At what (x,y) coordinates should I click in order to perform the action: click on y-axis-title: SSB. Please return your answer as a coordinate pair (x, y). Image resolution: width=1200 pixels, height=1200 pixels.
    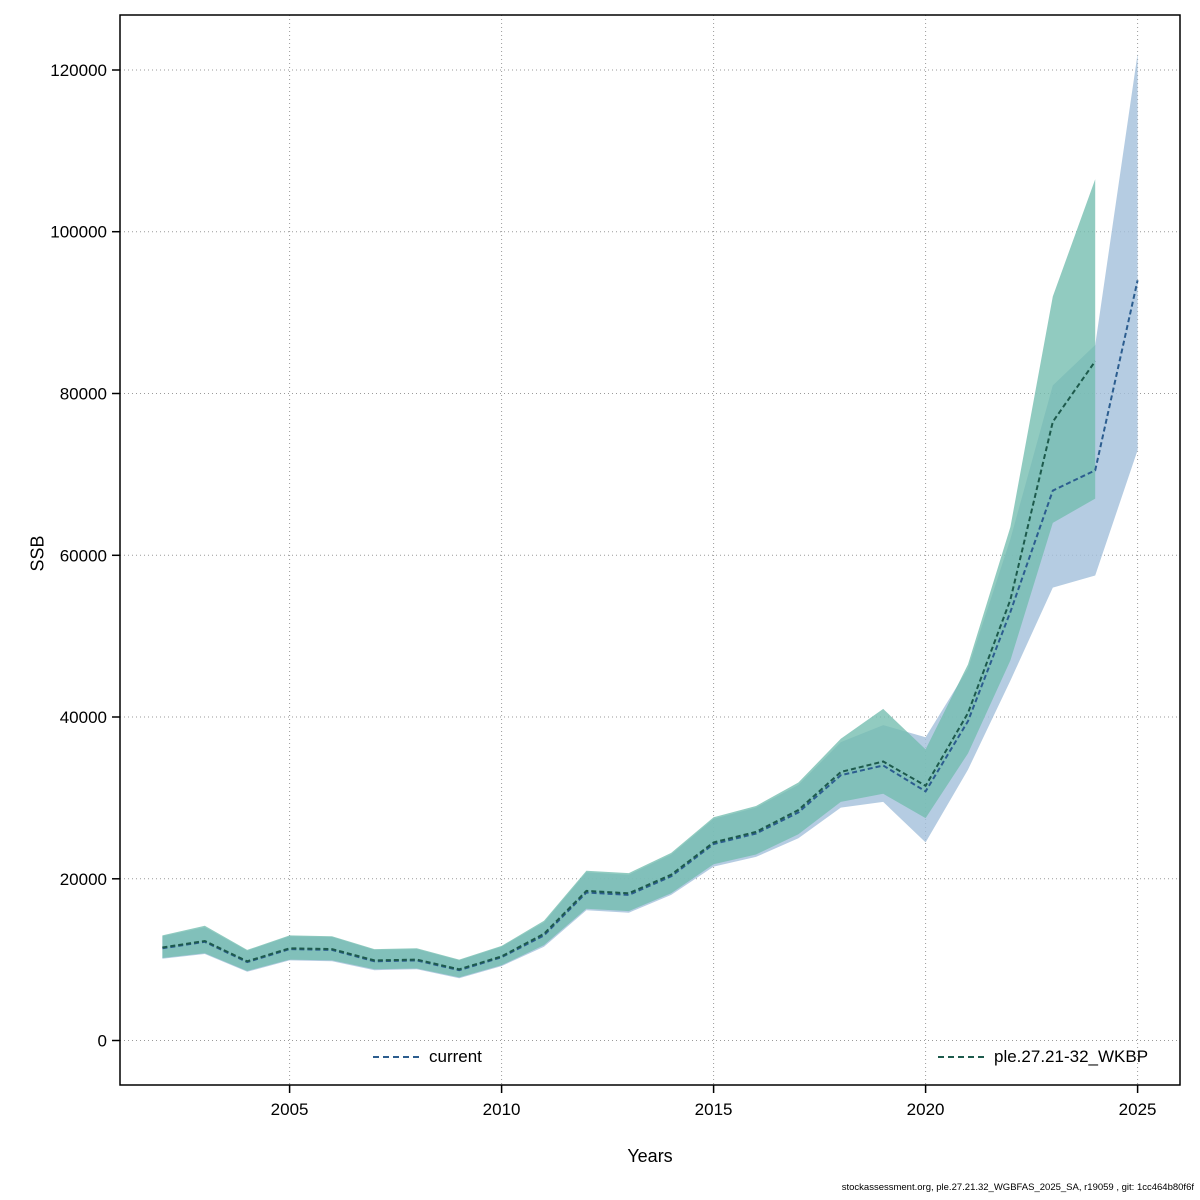
    Looking at the image, I should click on (37, 553).